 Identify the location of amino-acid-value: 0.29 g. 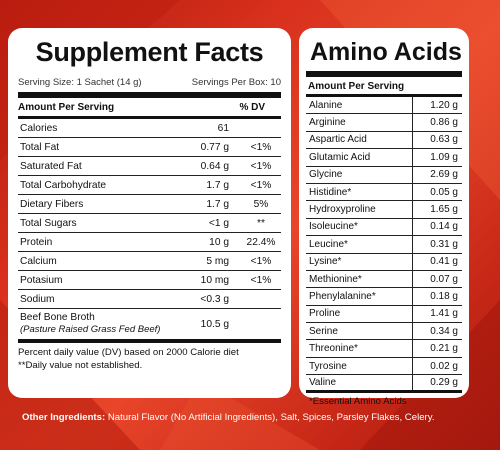
(437, 382).